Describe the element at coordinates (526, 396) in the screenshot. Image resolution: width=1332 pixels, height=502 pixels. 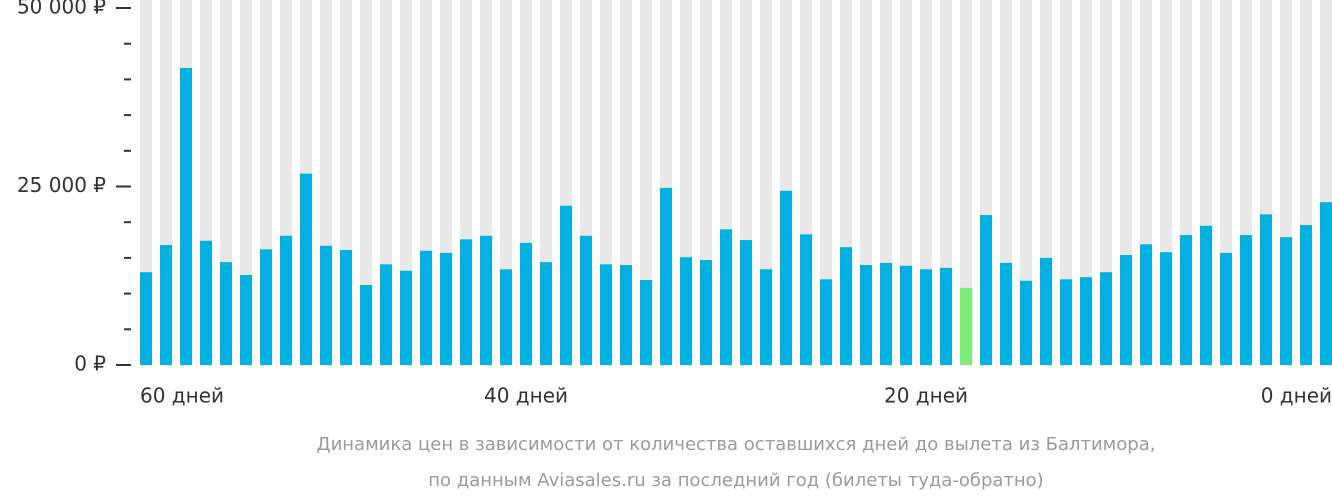
I see `x-tick-label: 40 дней` at that location.